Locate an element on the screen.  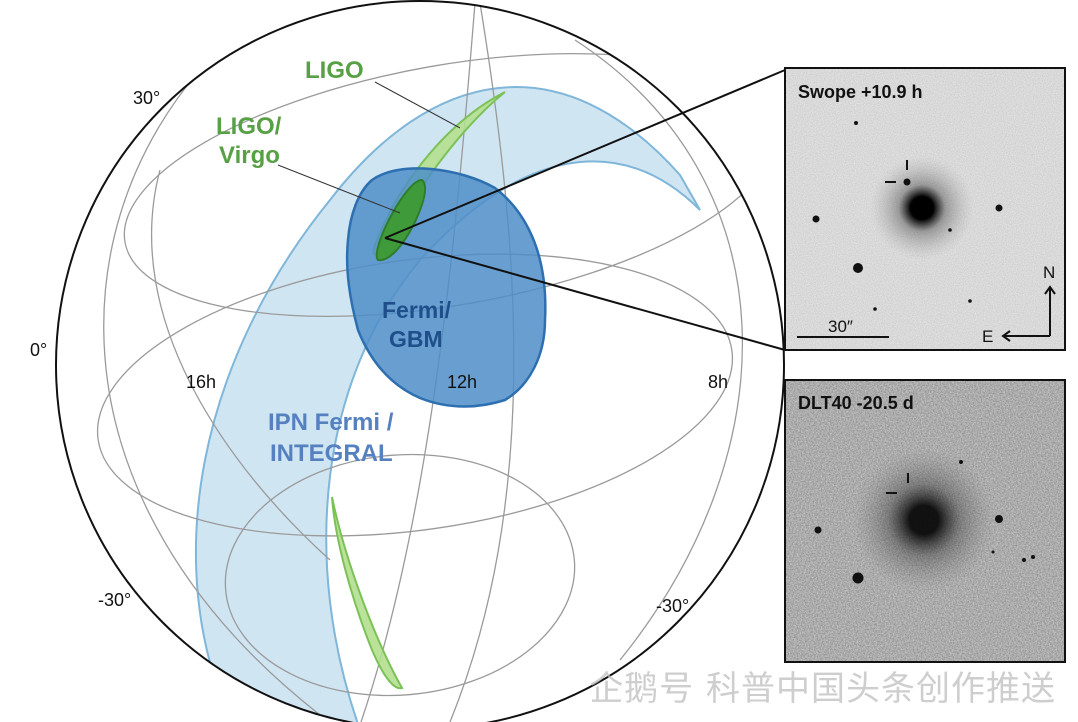
zoom-lines is located at coordinates (585, 210).